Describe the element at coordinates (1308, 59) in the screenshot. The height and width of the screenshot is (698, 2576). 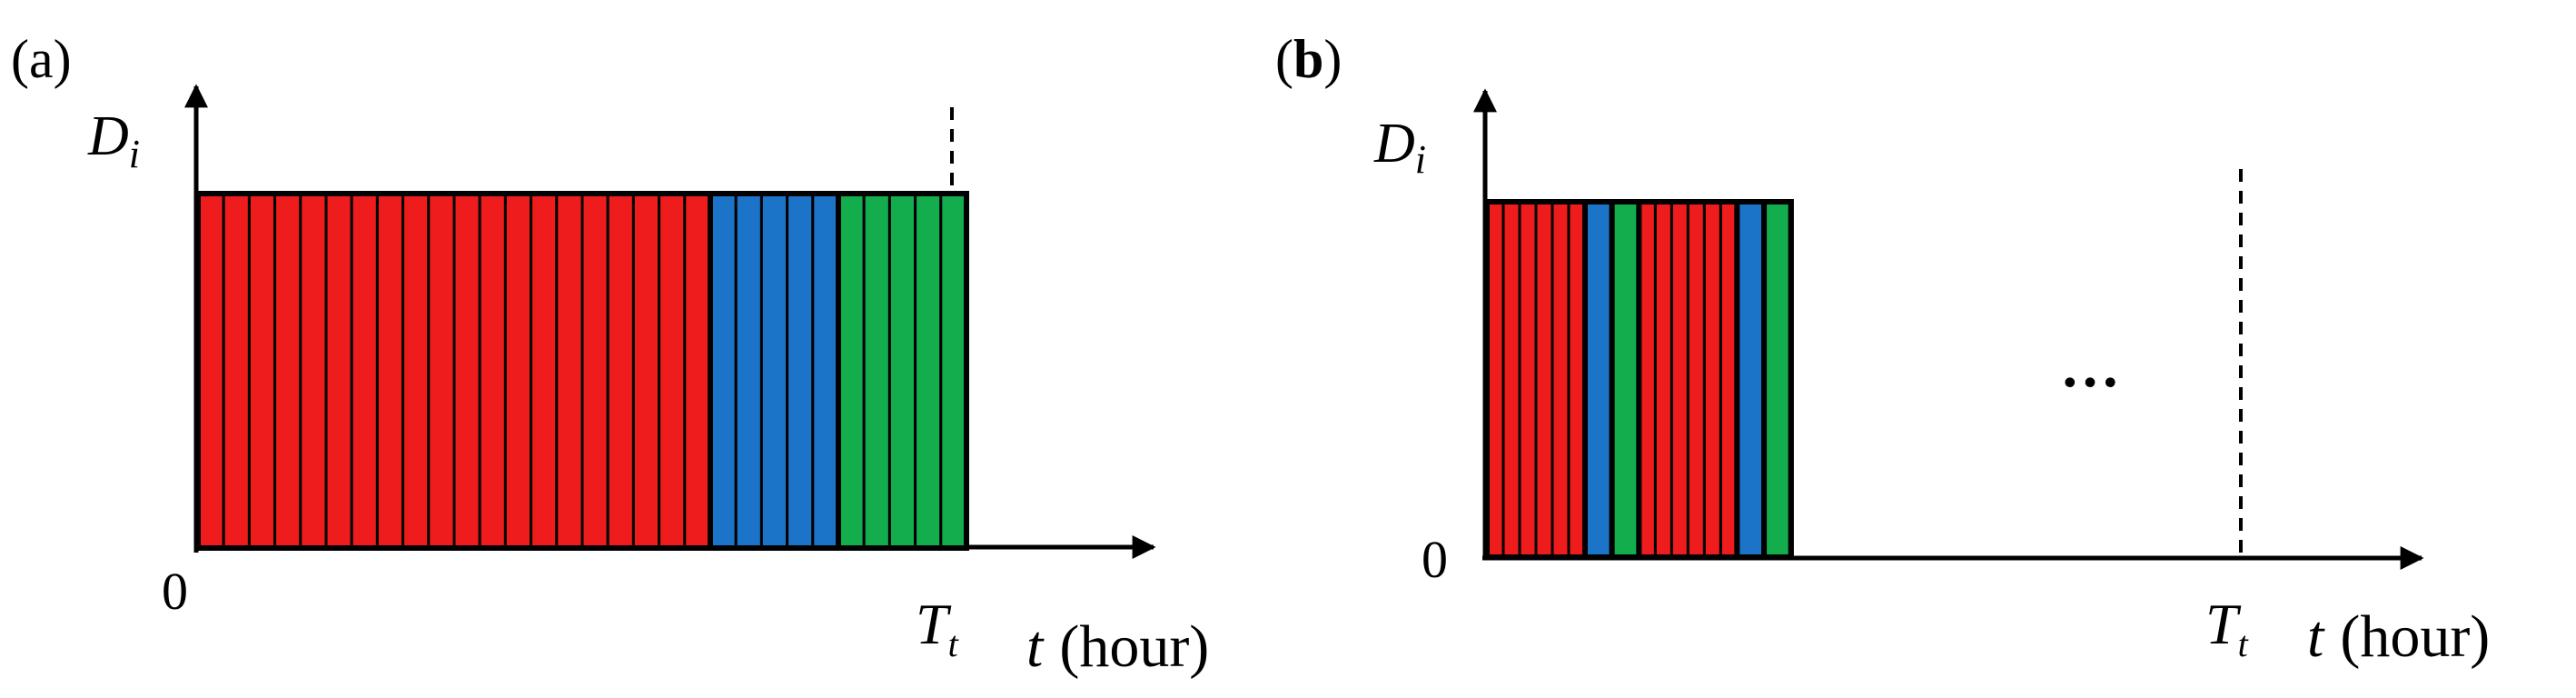
I see `panel-b-label: (b)` at that location.